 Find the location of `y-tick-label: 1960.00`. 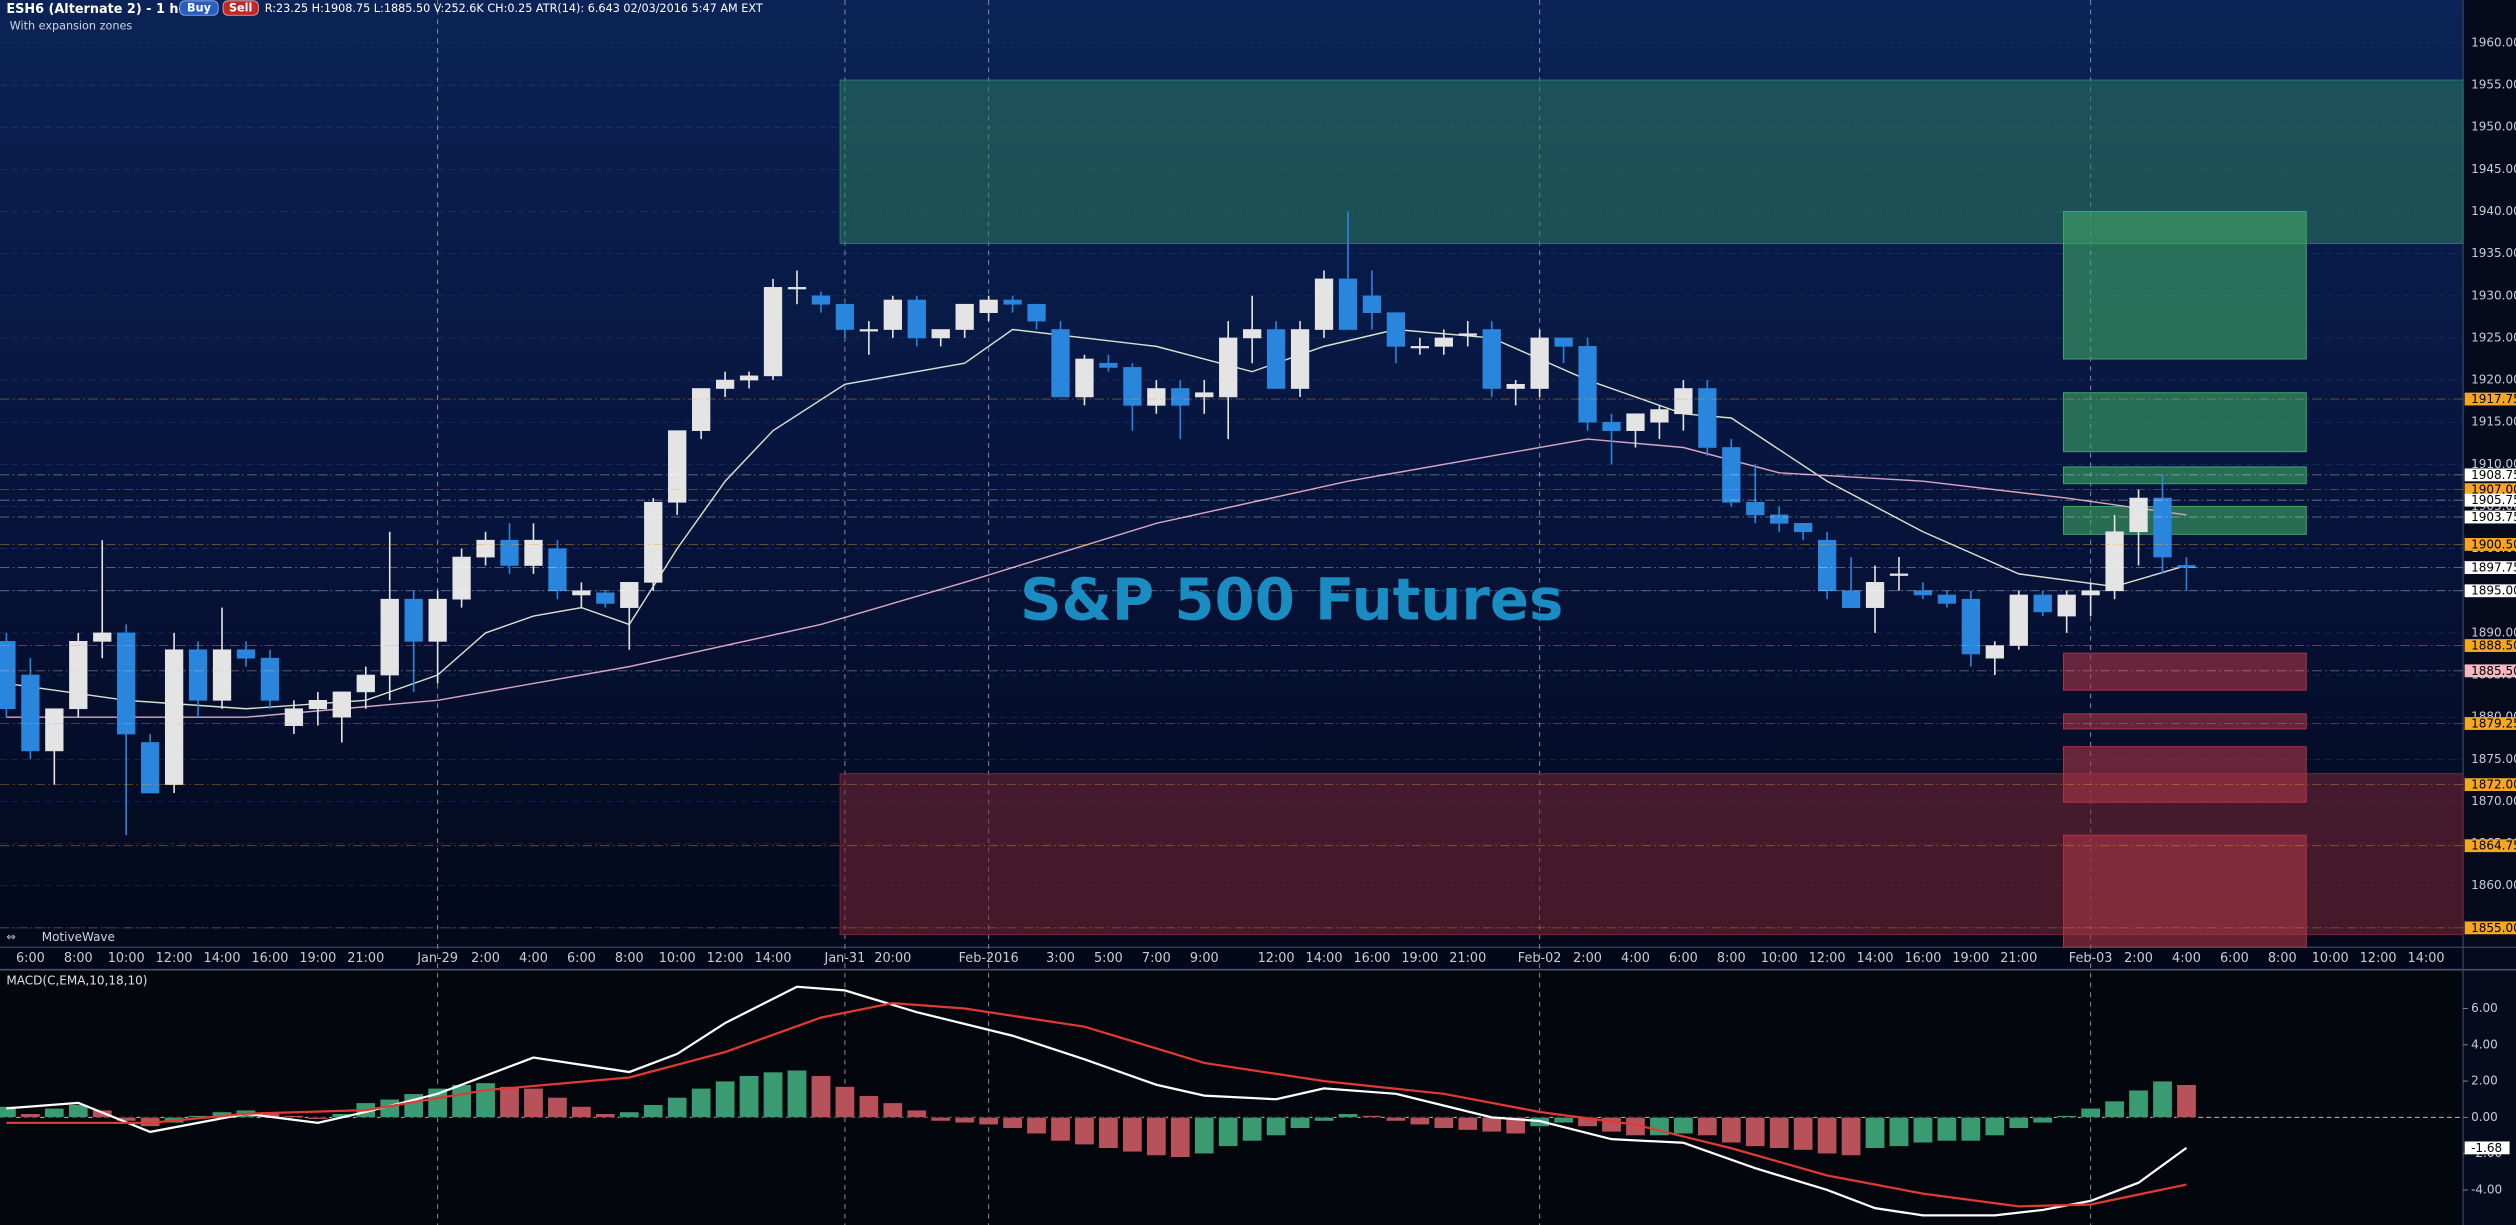

y-tick-label: 1960.00 is located at coordinates (2493, 42).